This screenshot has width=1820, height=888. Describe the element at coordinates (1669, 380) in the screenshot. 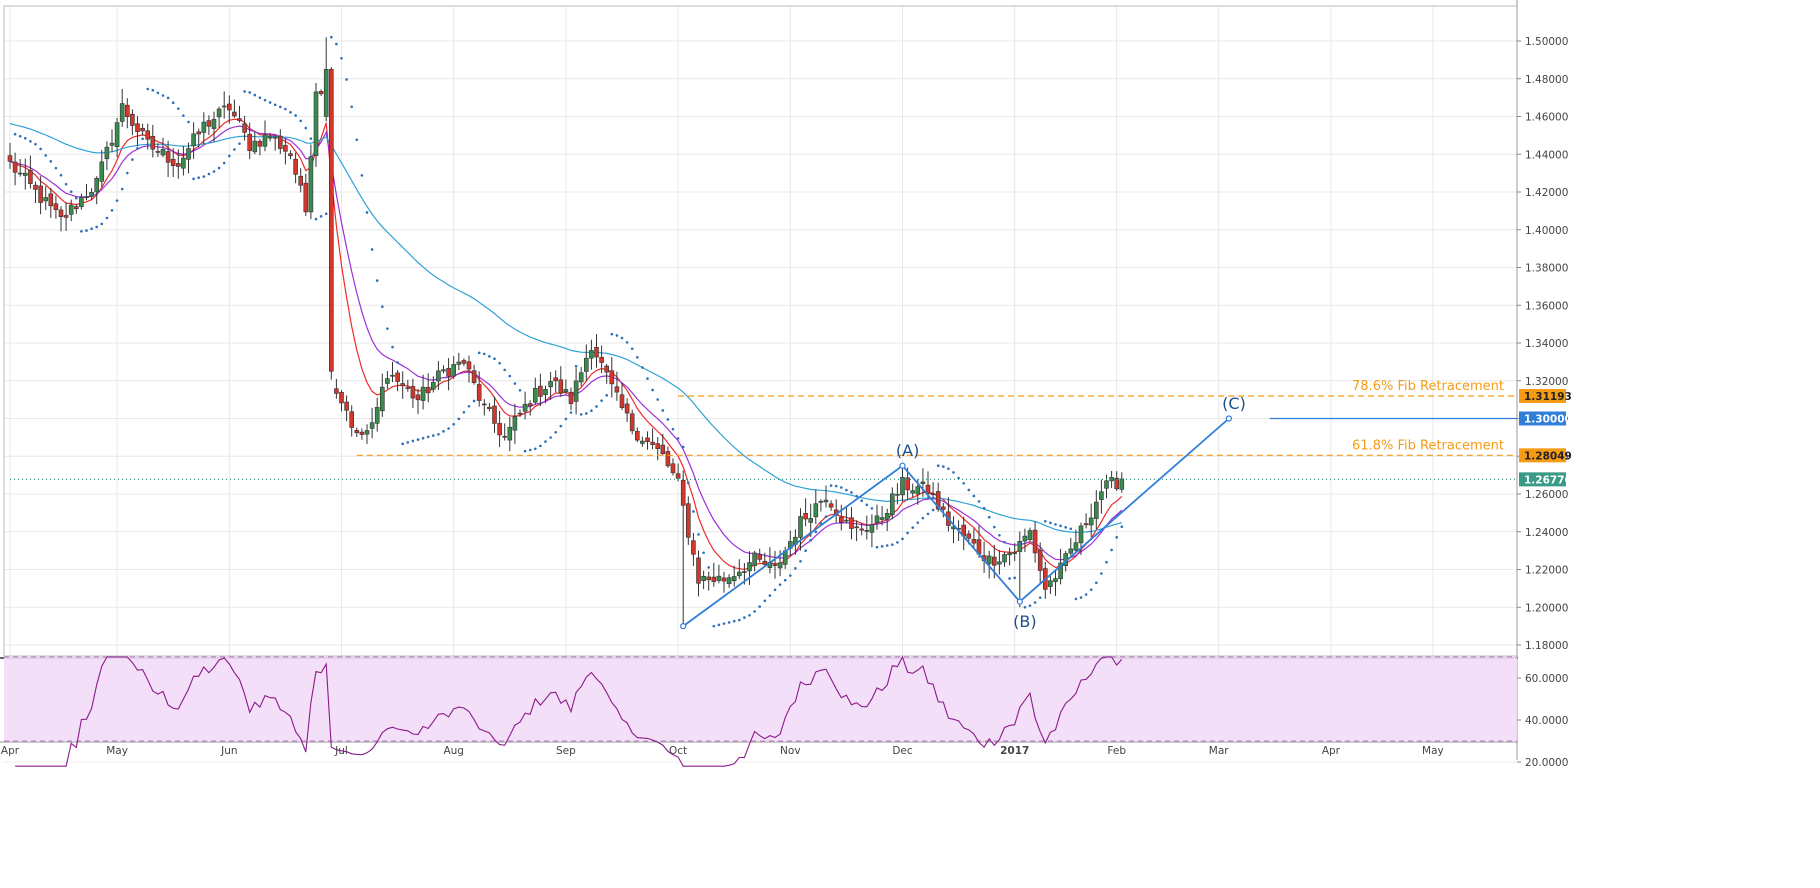

I see `price-axis-background` at that location.